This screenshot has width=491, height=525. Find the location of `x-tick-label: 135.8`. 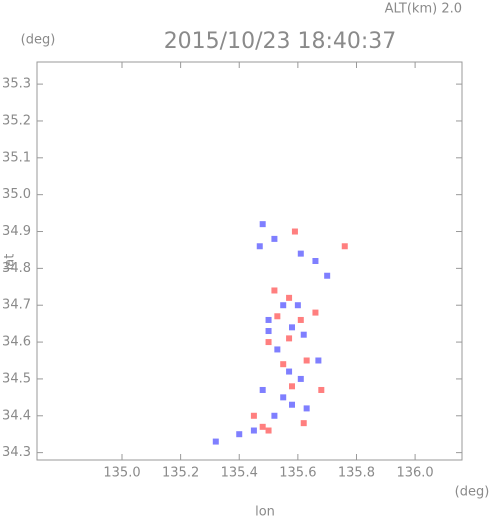

x-tick-label: 135.8 is located at coordinates (356, 473).